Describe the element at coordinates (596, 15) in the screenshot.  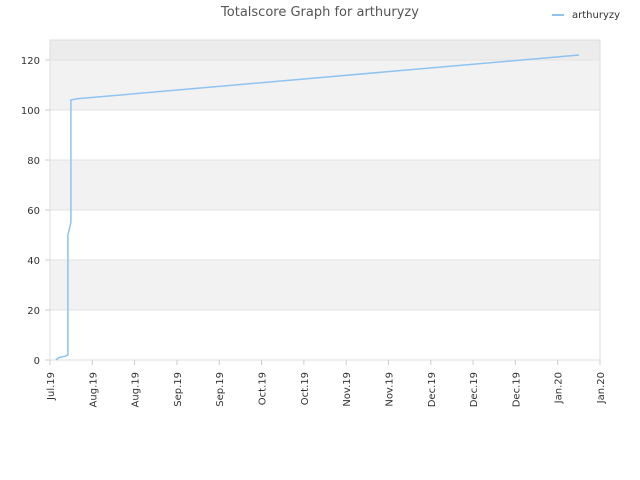
I see `legend-label: arthuryzy` at that location.